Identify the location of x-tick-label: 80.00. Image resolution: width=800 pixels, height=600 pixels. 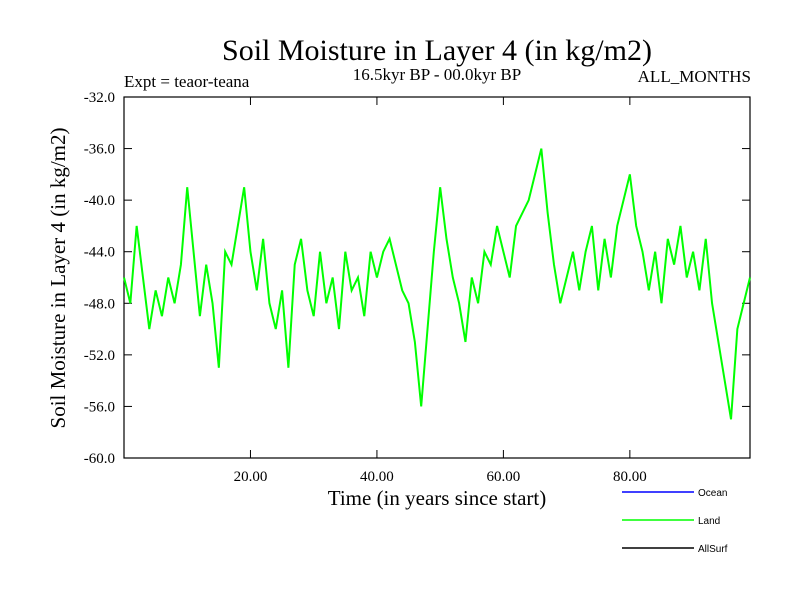
(630, 477).